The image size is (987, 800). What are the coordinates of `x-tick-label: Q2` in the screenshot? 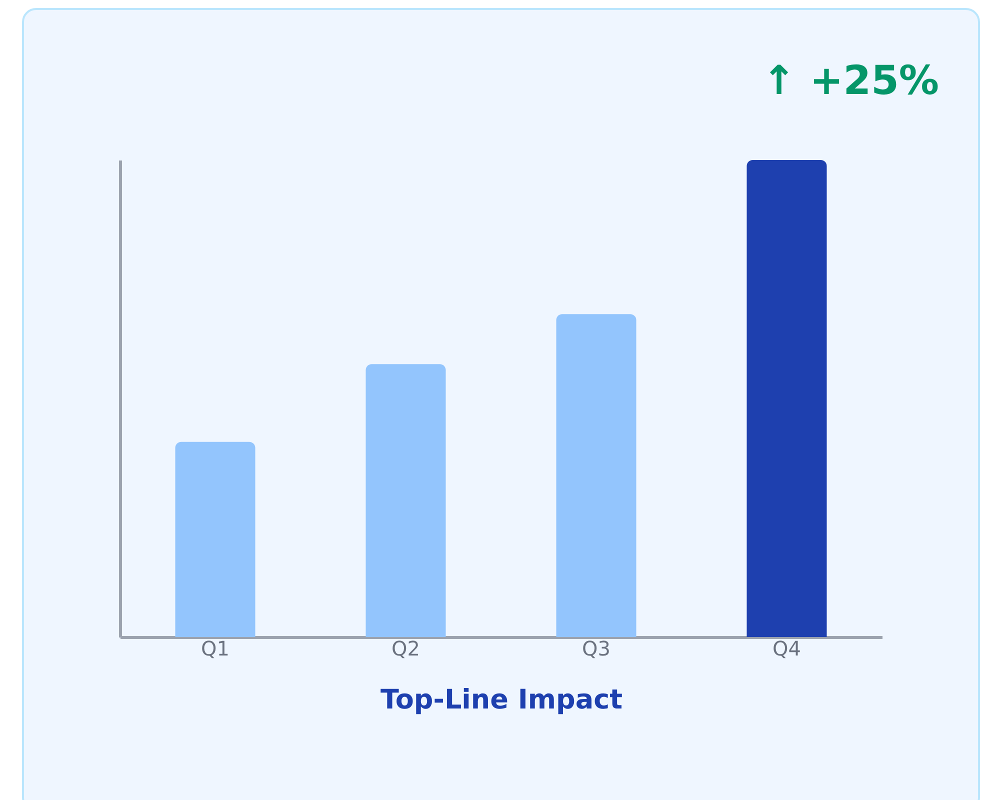 It's located at (406, 648).